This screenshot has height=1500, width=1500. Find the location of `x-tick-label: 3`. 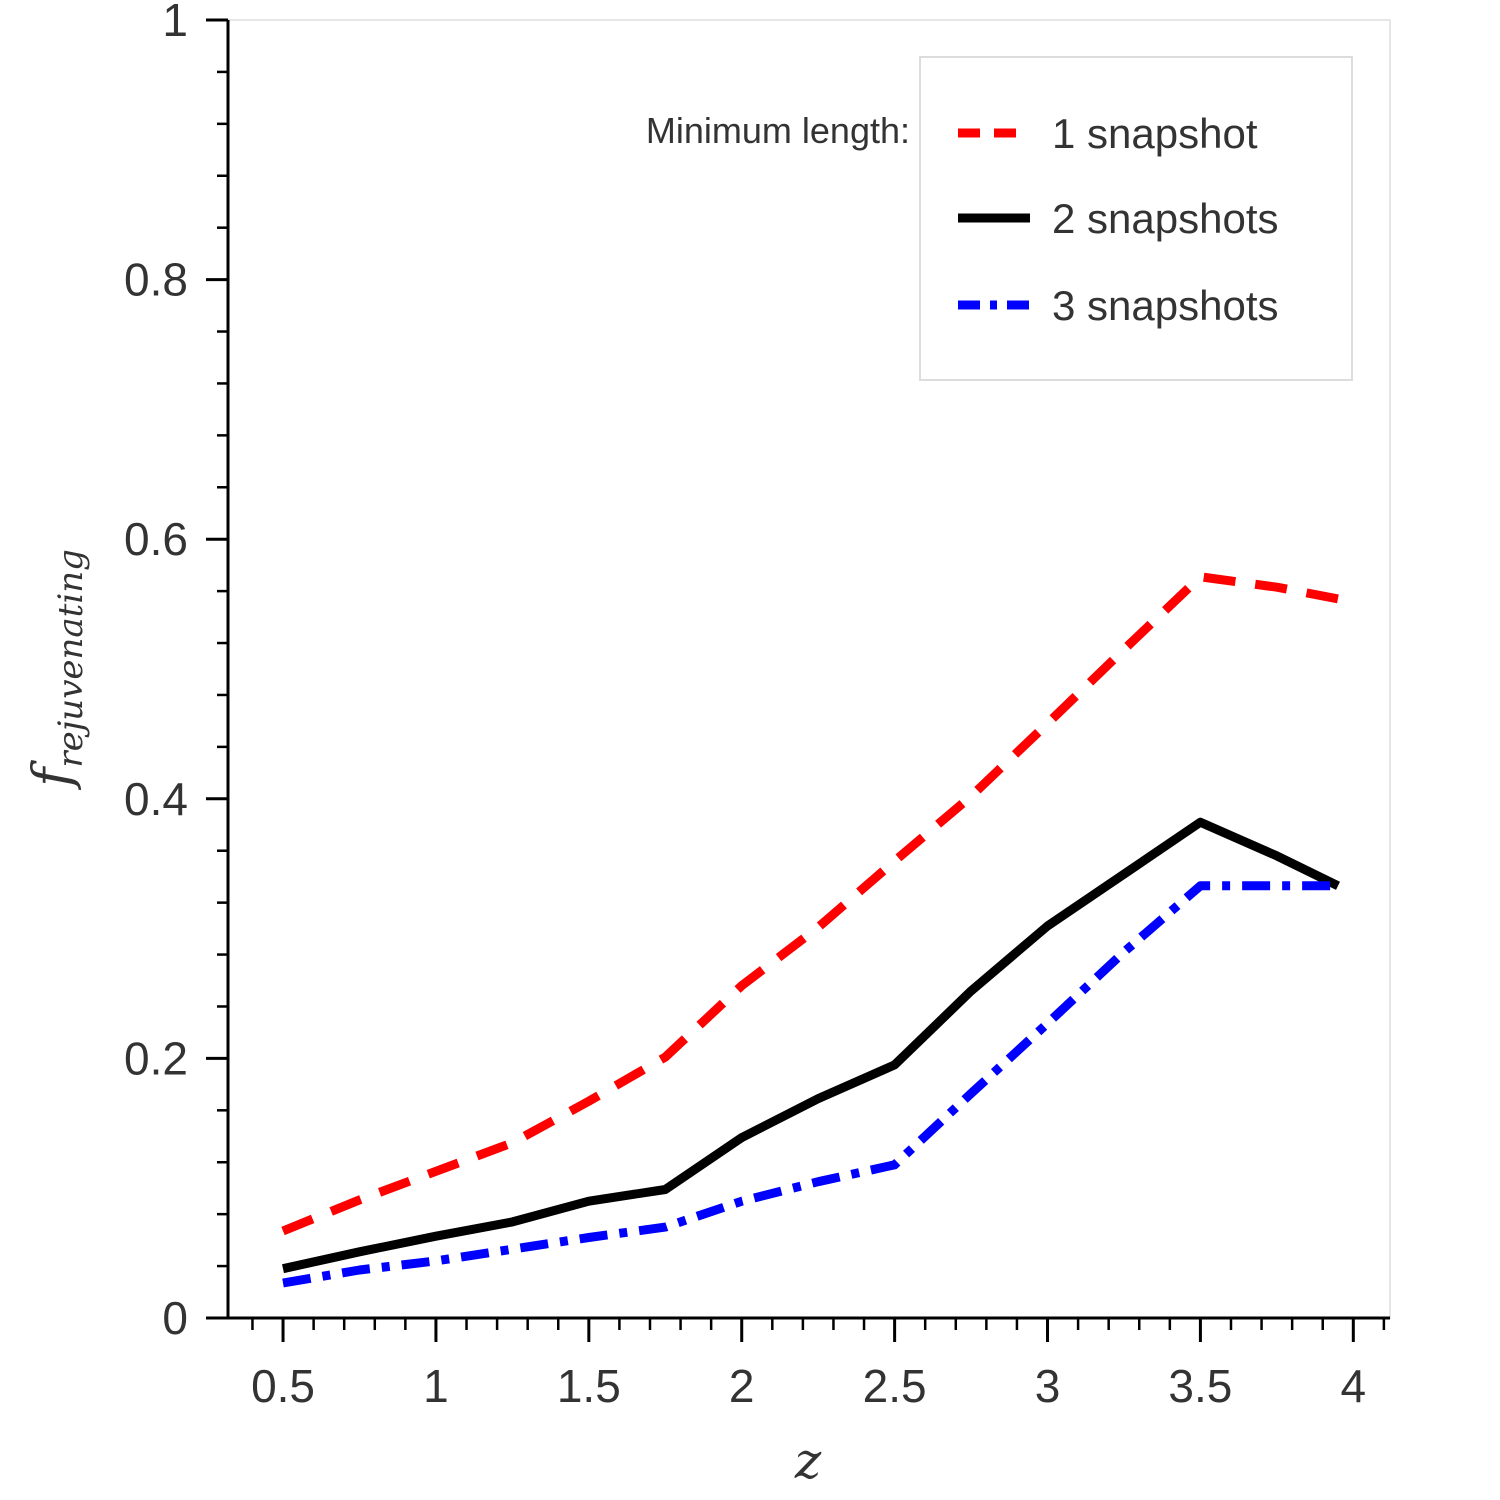

x-tick-label: 3 is located at coordinates (1048, 1386).